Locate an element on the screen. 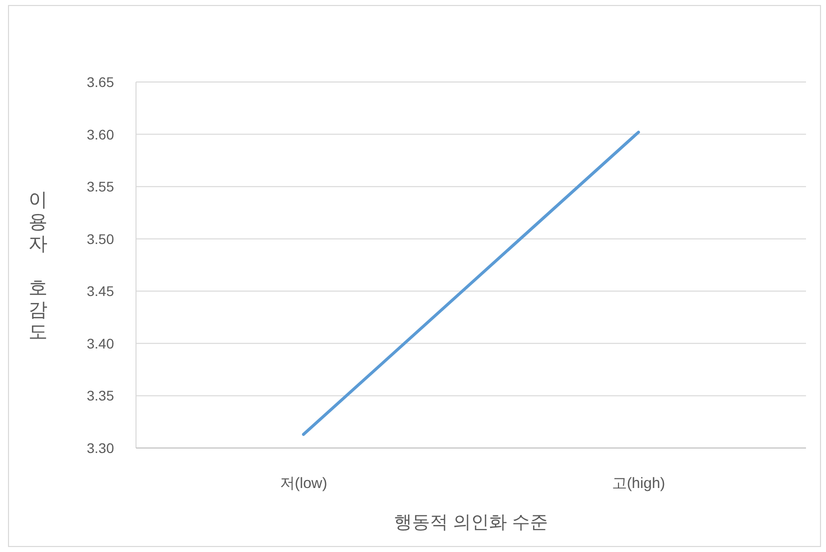 The image size is (826, 552). x-tick-label: 저(low) is located at coordinates (304, 483).